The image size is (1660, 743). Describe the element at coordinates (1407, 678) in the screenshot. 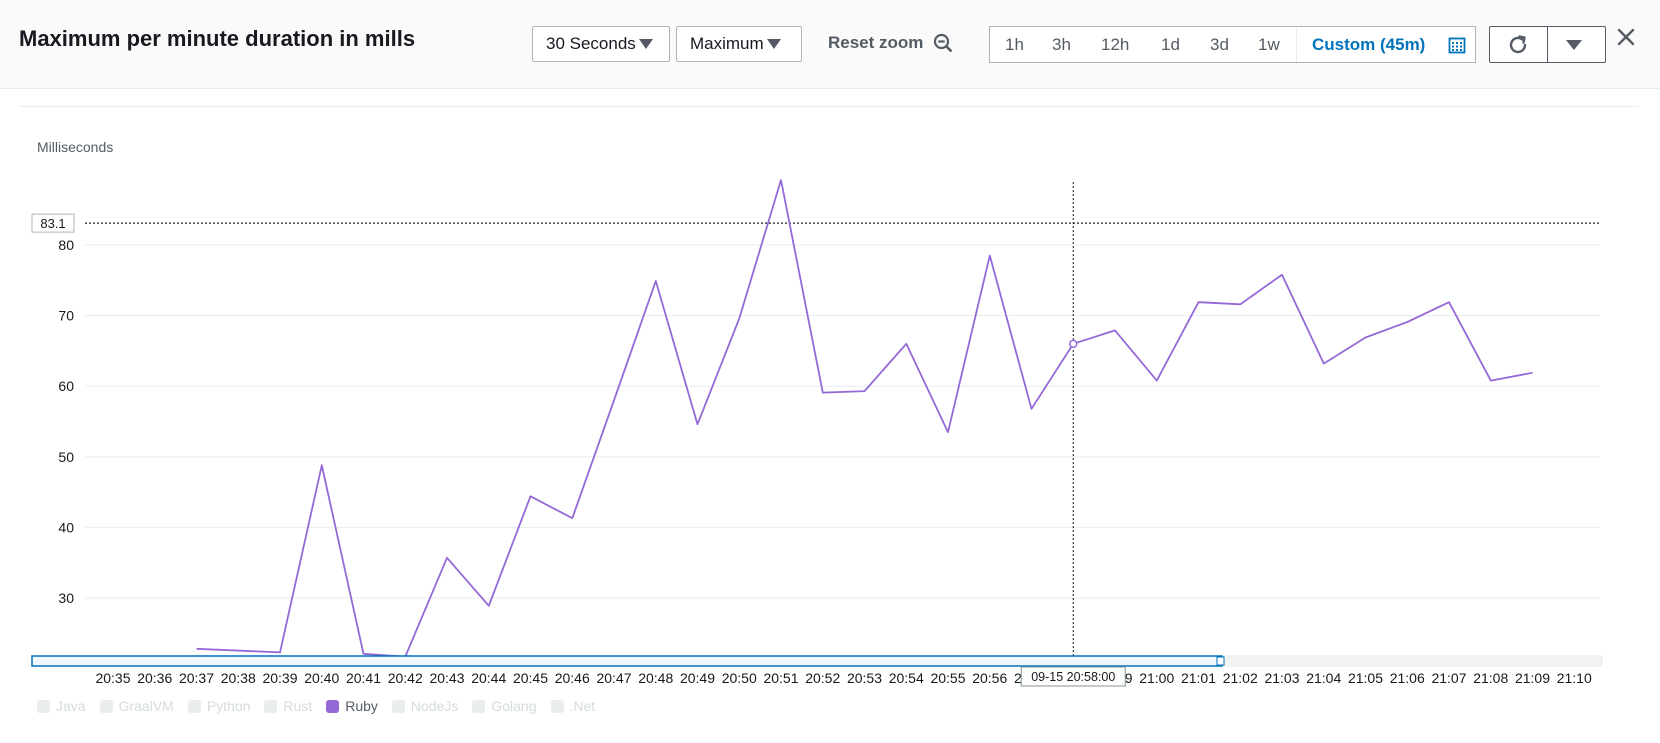

I see `x-tick-label: 21:06` at that location.